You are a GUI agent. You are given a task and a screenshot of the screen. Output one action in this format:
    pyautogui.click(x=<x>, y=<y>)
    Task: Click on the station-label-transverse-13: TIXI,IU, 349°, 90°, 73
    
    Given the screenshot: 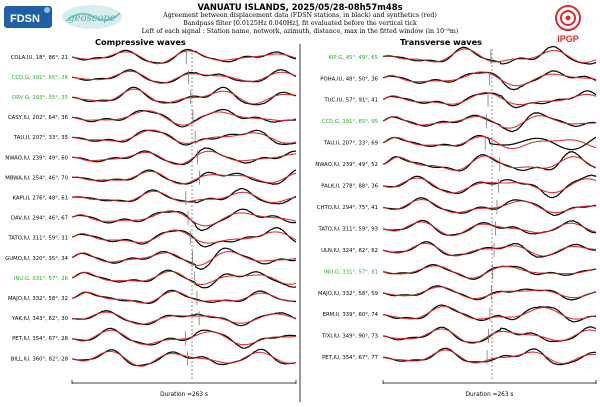 What is the action you would take?
    pyautogui.click(x=349, y=337)
    